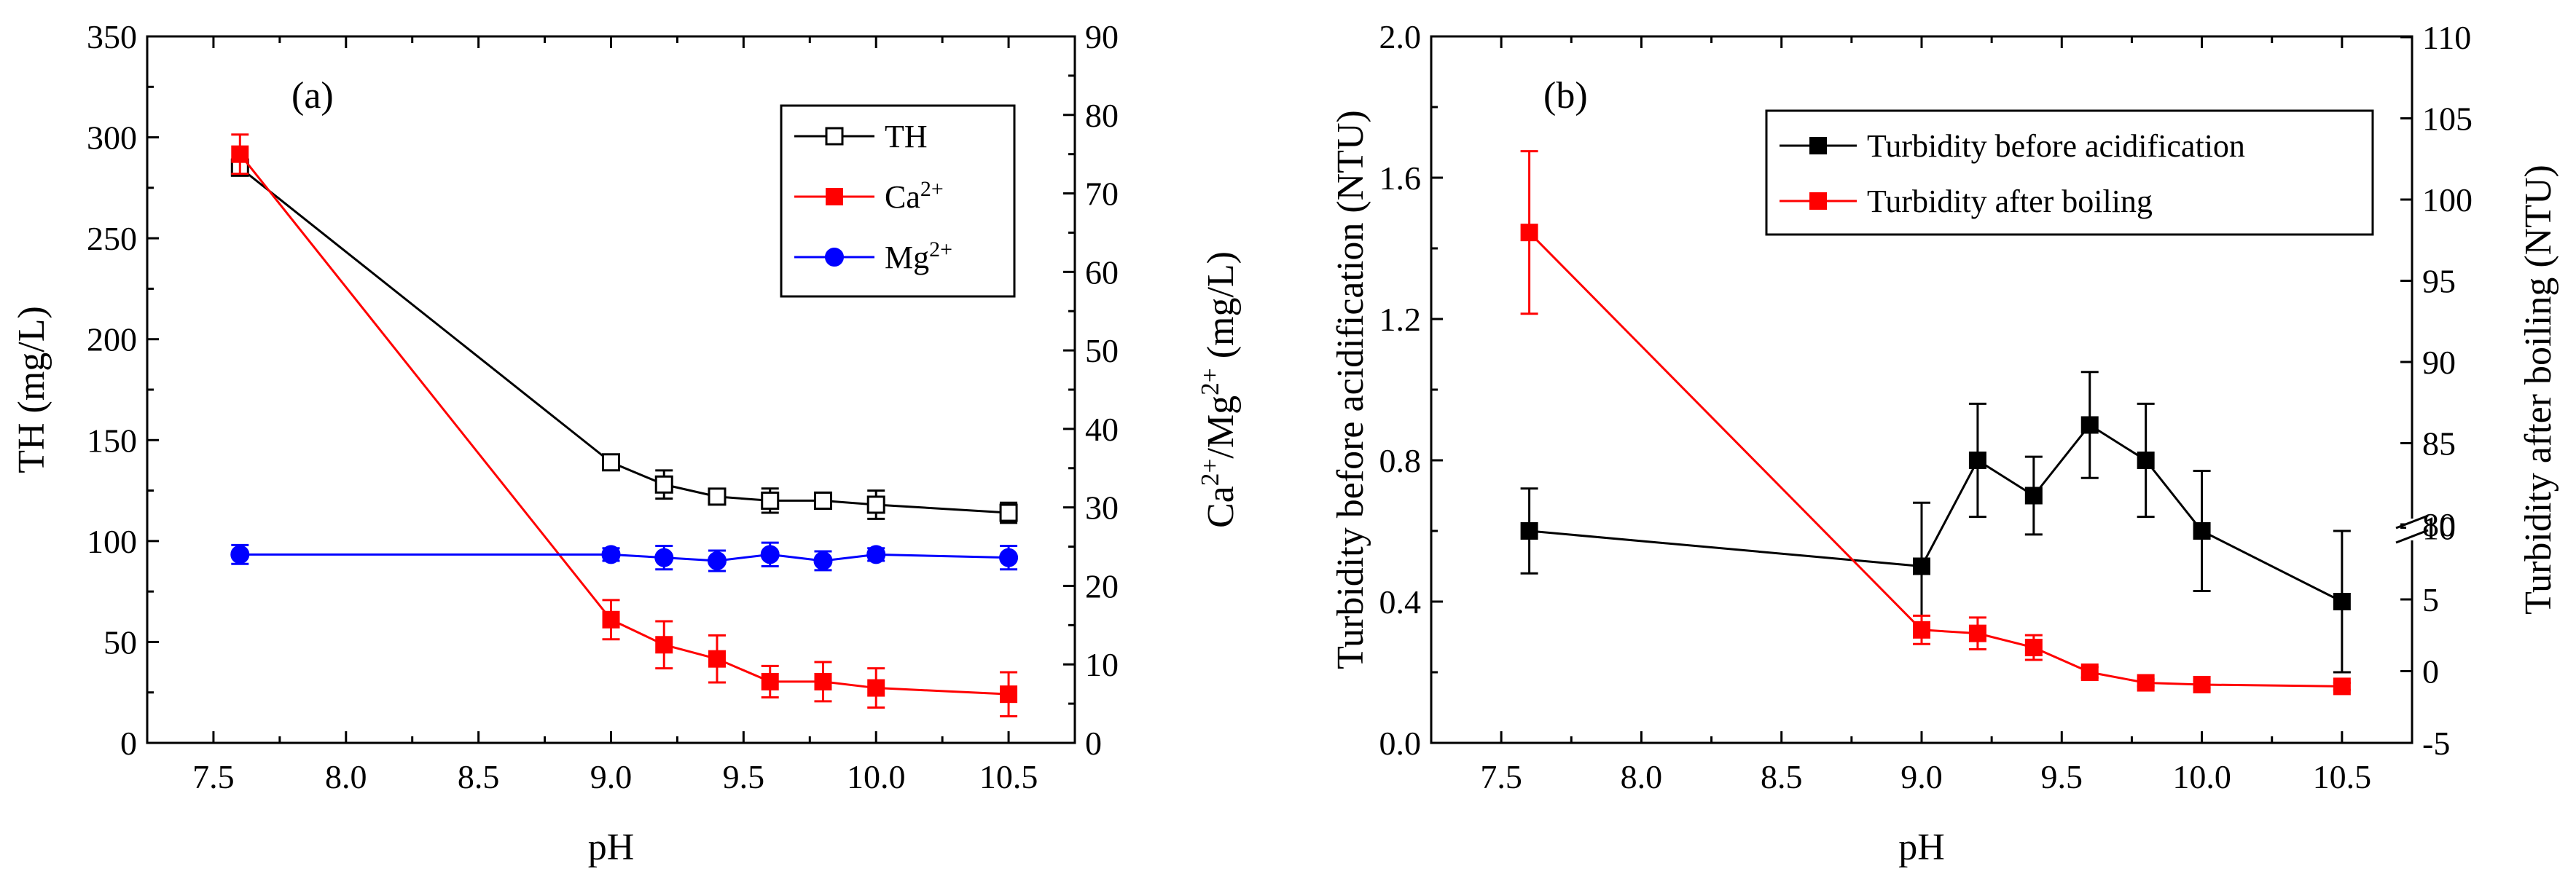  Describe the element at coordinates (2538, 390) in the screenshot. I see `y-right-axis-label: Turbidity after boiling (NTU)` at that location.